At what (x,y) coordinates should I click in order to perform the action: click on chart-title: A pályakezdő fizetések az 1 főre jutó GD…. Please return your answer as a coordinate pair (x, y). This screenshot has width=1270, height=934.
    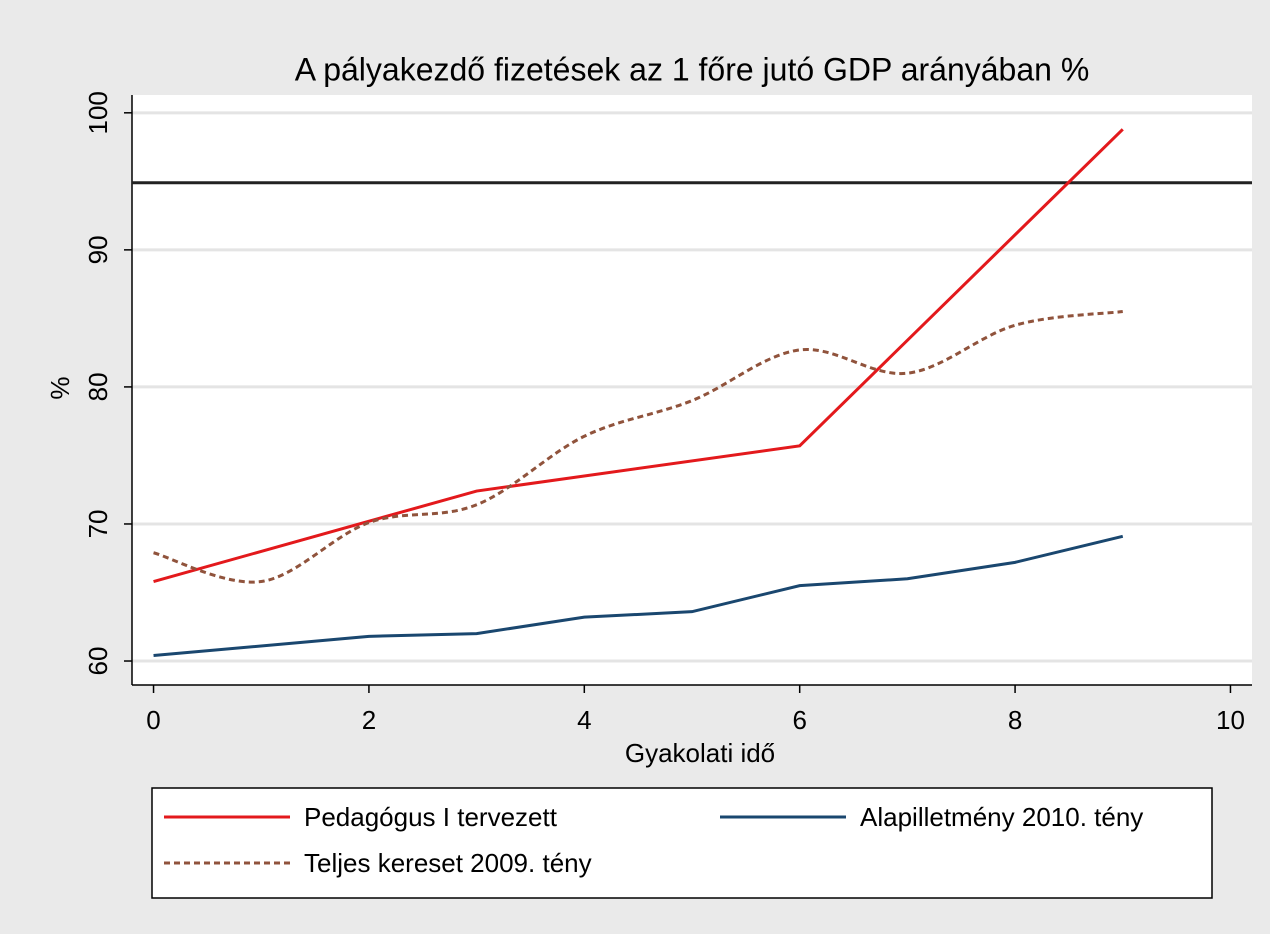
    Looking at the image, I should click on (692, 69).